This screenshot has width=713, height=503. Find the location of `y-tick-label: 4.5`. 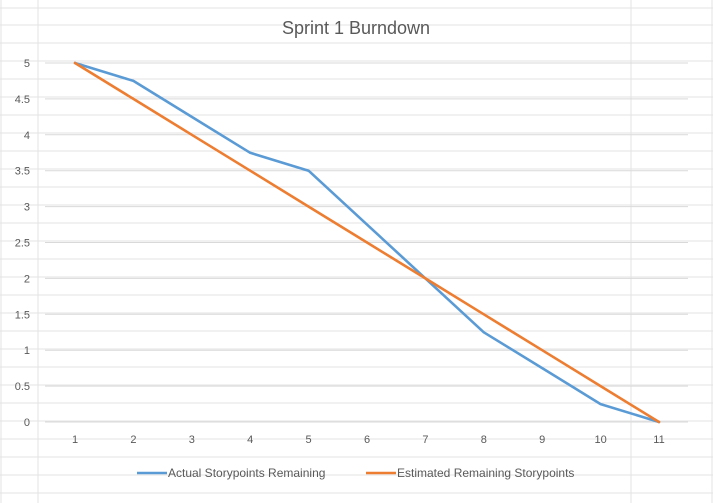

y-tick-label: 4.5 is located at coordinates (22, 100).